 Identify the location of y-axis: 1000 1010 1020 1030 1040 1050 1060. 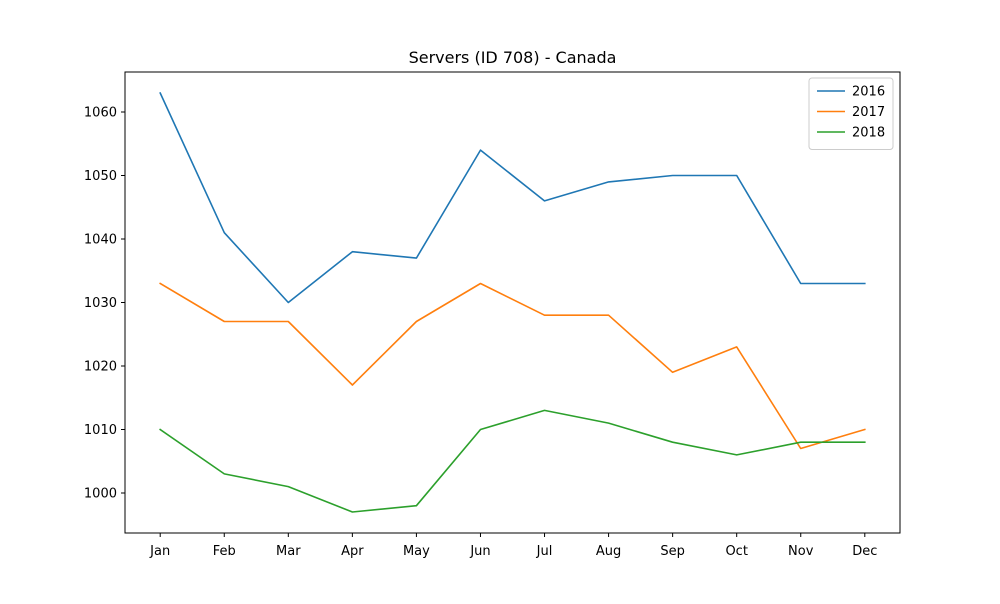
(104, 303).